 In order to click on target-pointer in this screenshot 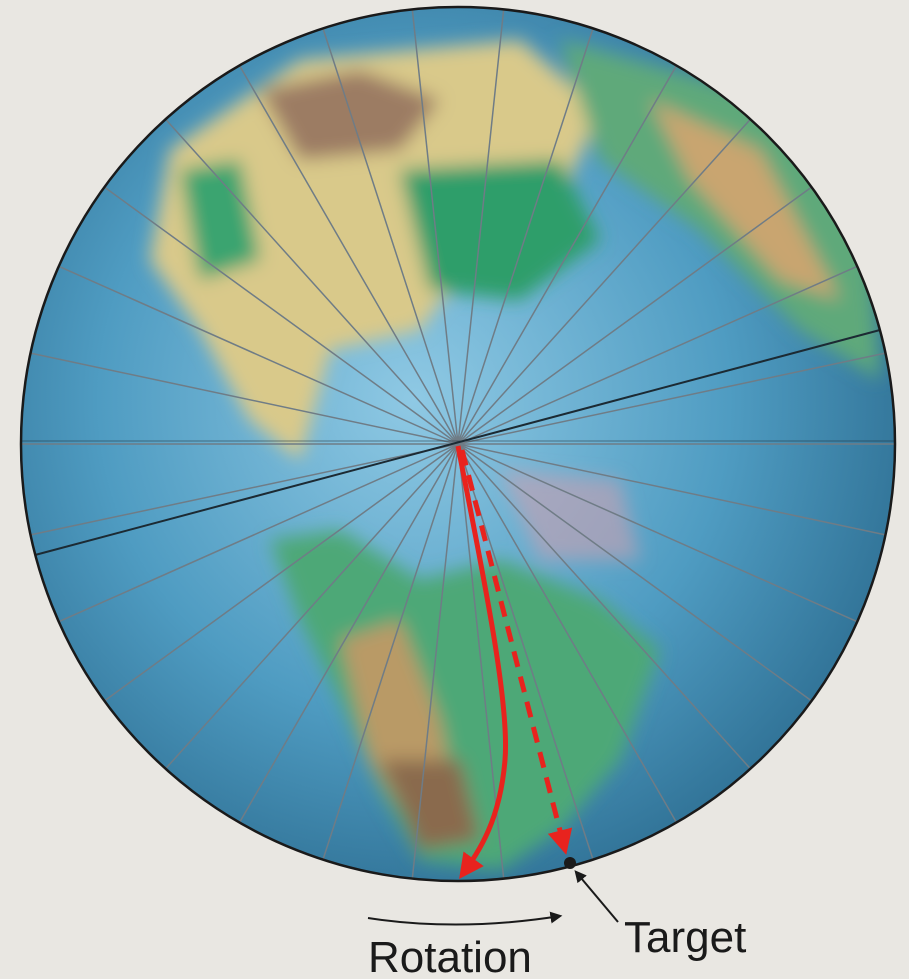, I will do `click(596, 896)`.